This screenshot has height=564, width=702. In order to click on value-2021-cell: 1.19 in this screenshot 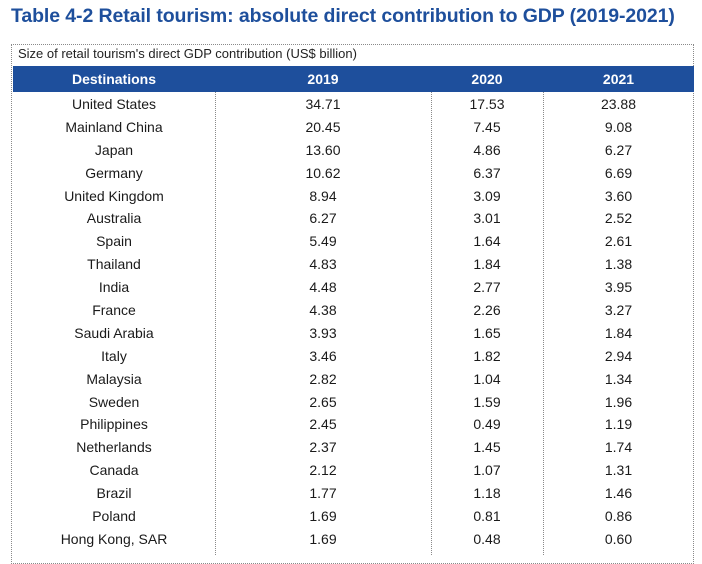, I will do `click(618, 424)`.